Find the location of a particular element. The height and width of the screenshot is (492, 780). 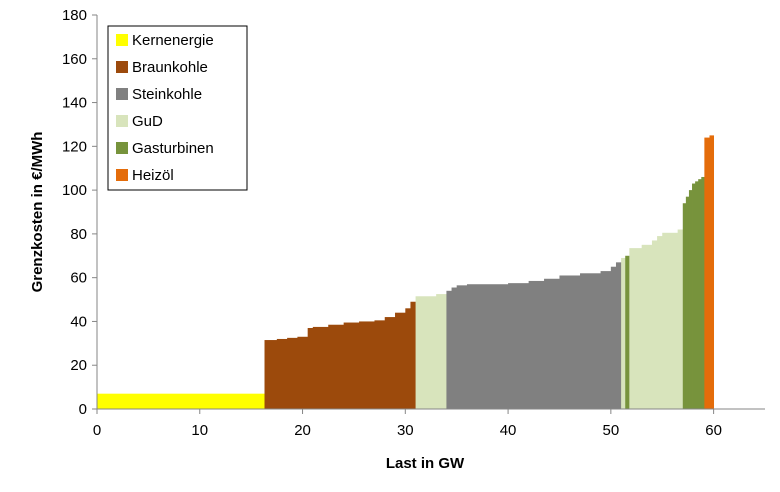

legend-label-kernenergie: Kernenergie is located at coordinates (173, 40).